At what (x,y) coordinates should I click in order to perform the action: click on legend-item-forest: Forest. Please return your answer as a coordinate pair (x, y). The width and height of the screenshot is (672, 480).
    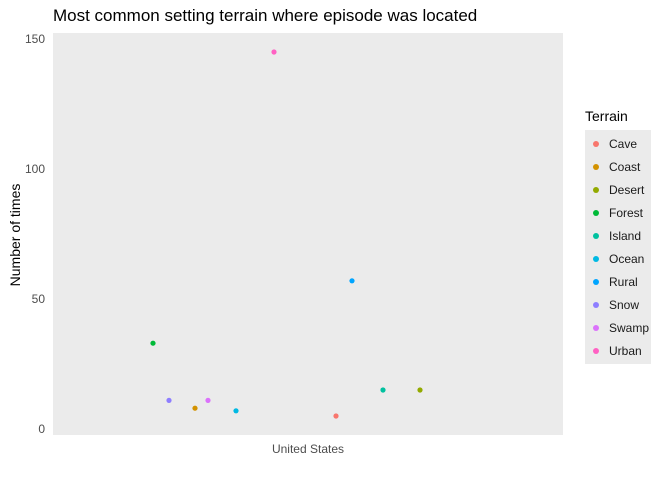
    Looking at the image, I should click on (618, 212).